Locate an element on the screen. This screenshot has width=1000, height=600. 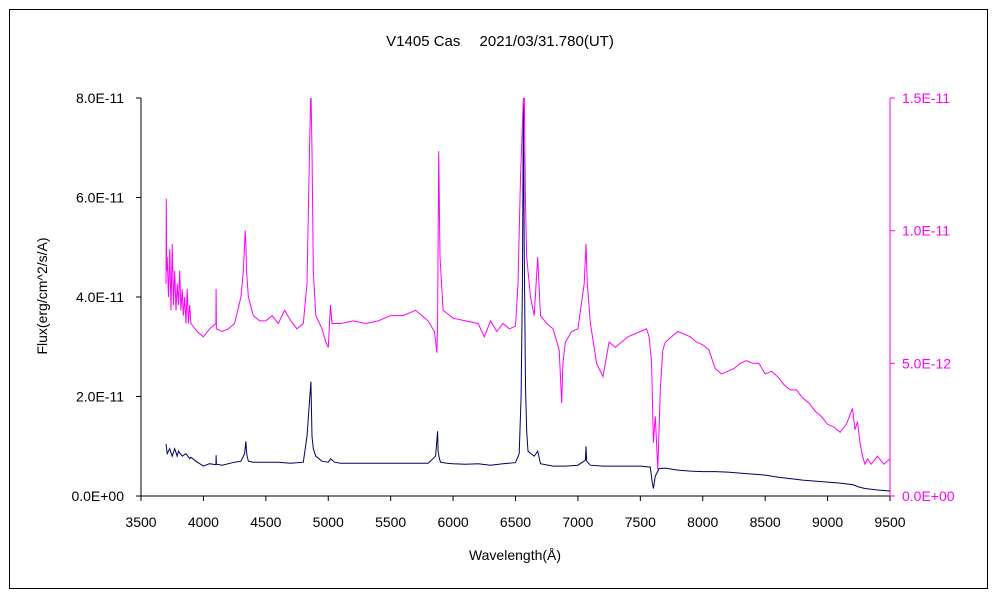
x-tick-label: 9000 is located at coordinates (827, 522).